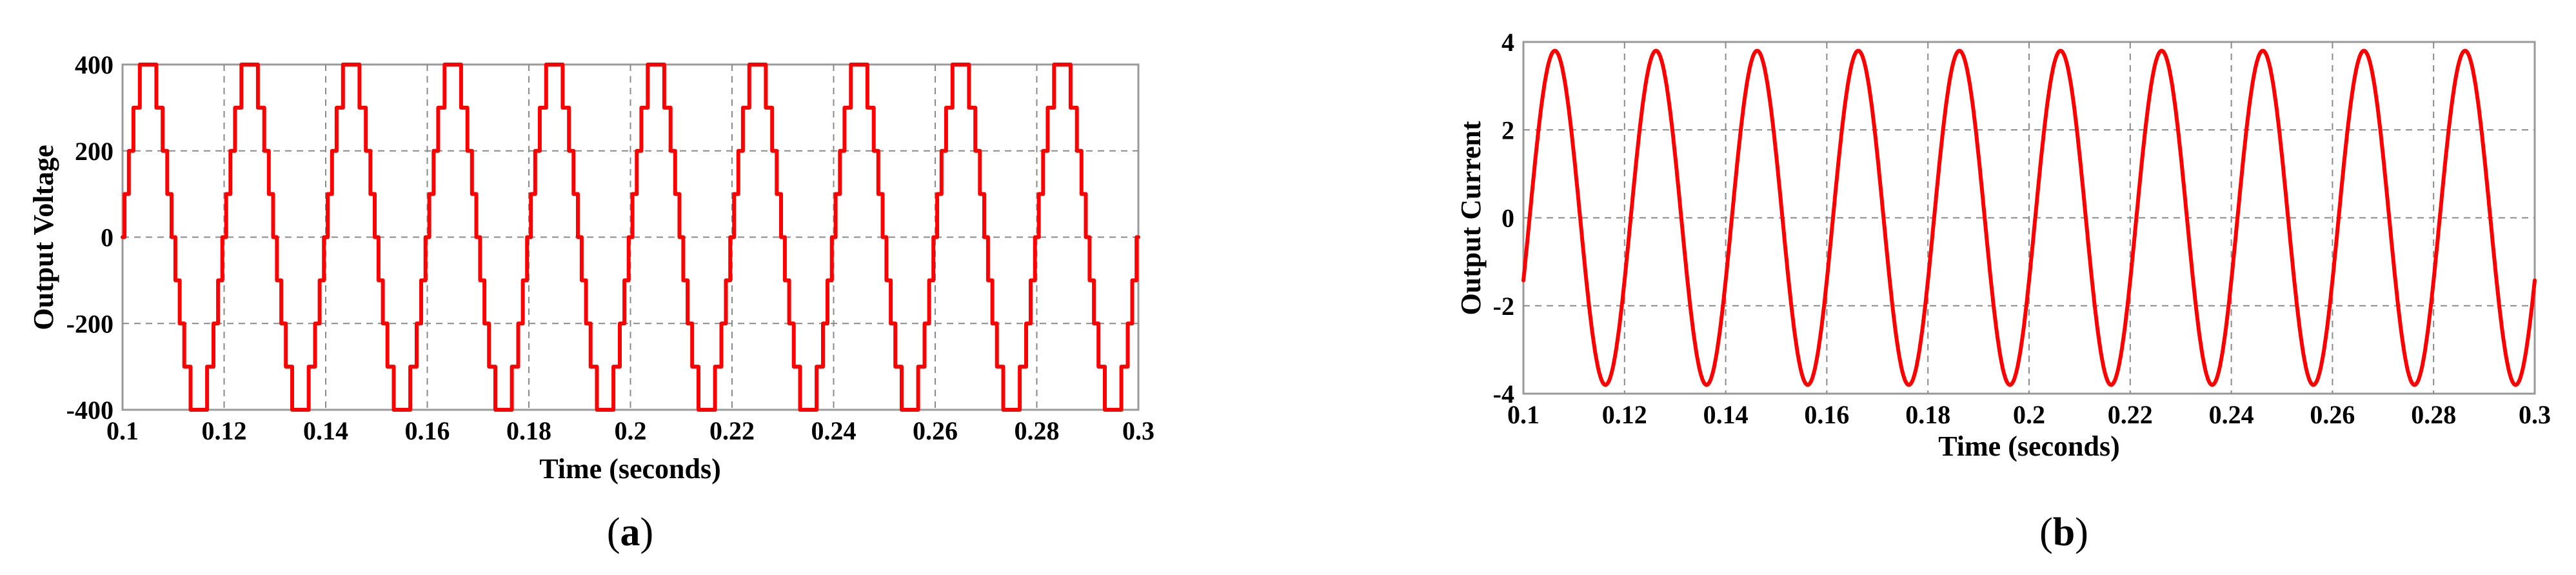 The height and width of the screenshot is (575, 2576). I want to click on y-tick-labels-b: -4 -2 0 2 4, so click(1503, 218).